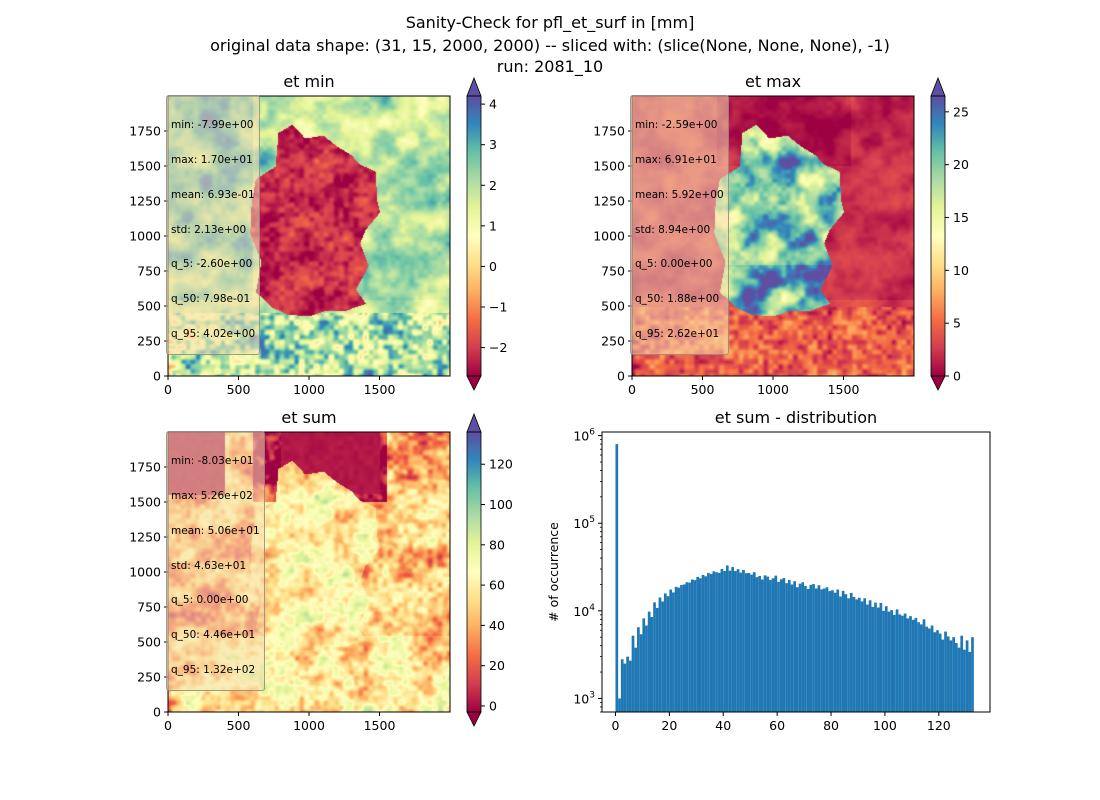  I want to click on x-tick-label: 80, so click(831, 725).